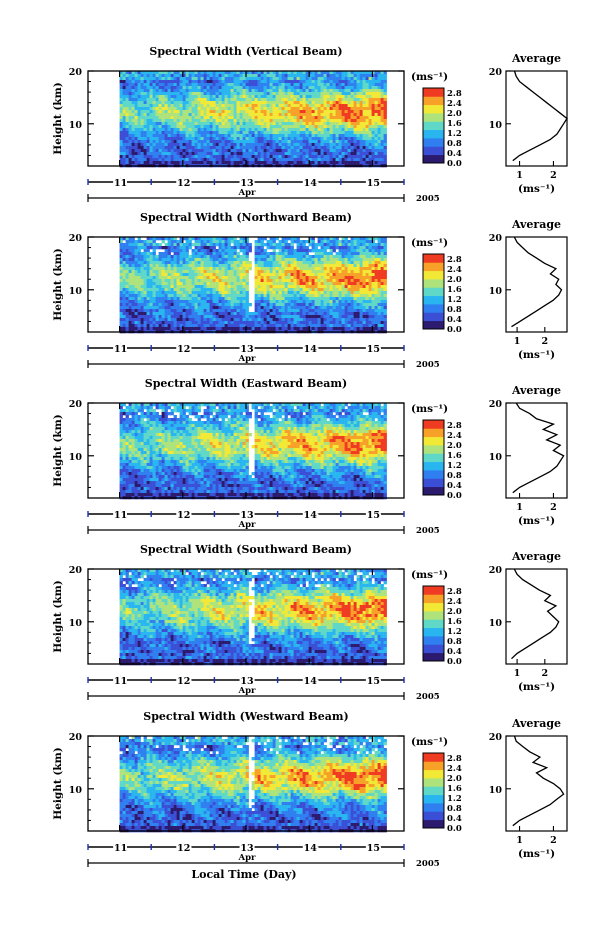 The height and width of the screenshot is (931, 616). I want to click on colorbar-unit: (ms⁻¹), so click(429, 77).